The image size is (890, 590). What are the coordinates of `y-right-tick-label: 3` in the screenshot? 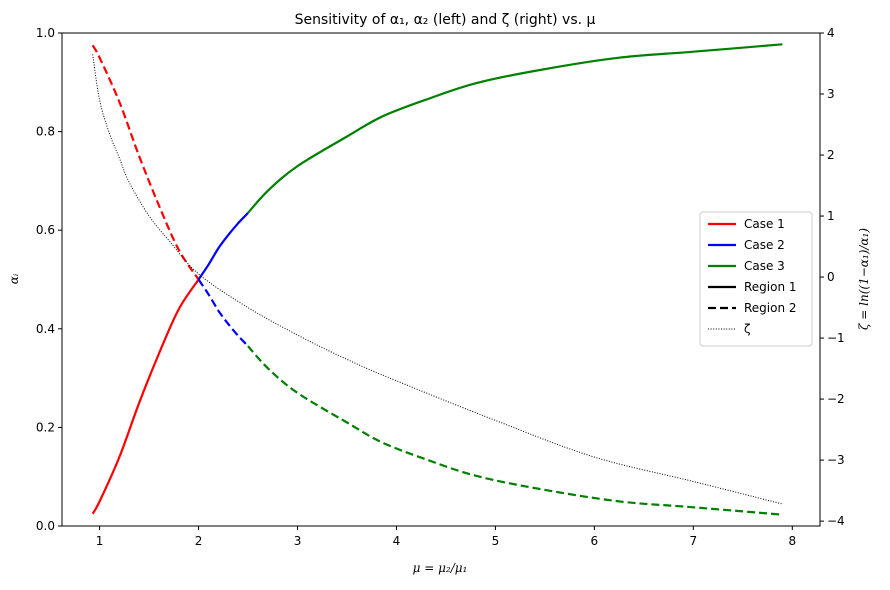 It's located at (831, 94).